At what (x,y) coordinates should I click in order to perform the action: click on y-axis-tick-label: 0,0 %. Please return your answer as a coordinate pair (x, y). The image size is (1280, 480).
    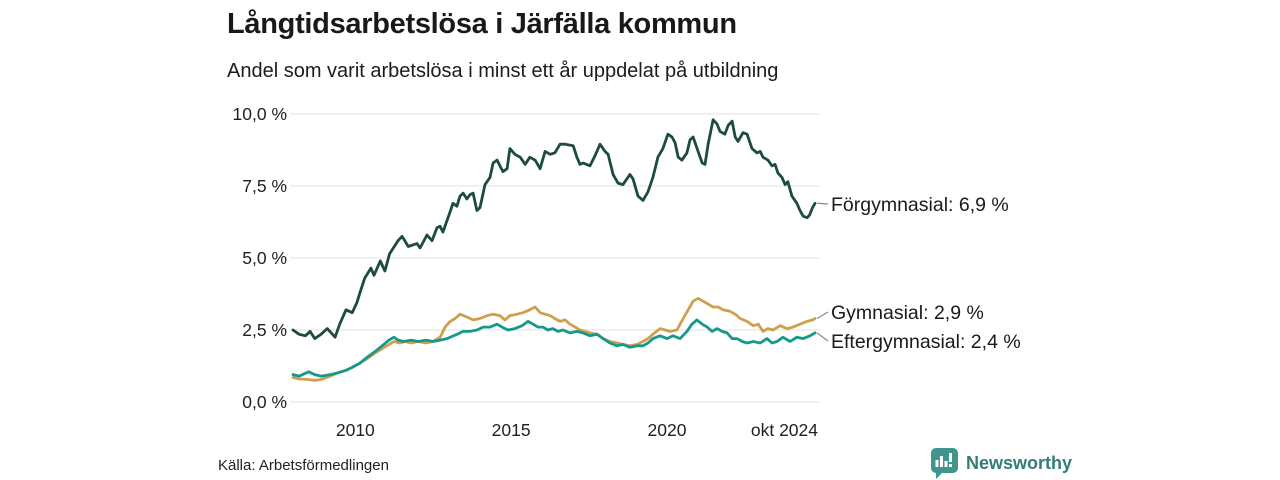
    Looking at the image, I should click on (264, 402).